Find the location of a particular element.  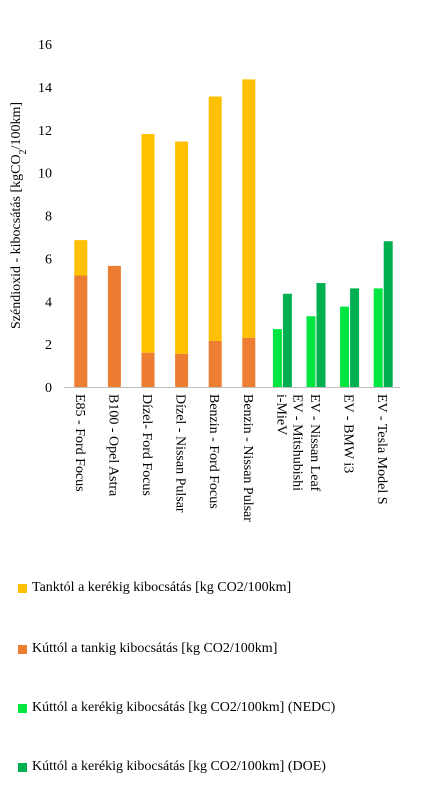

x-tick-label: EV - Tesla Model S is located at coordinates (381, 449).